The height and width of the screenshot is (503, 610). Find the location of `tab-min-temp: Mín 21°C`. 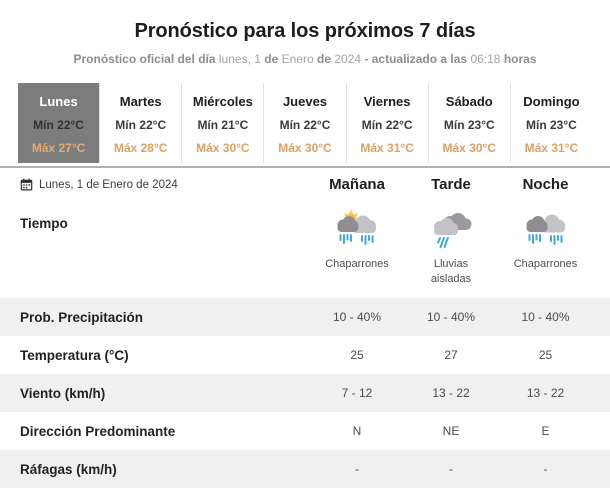

tab-min-temp: Mín 21°C is located at coordinates (223, 125).